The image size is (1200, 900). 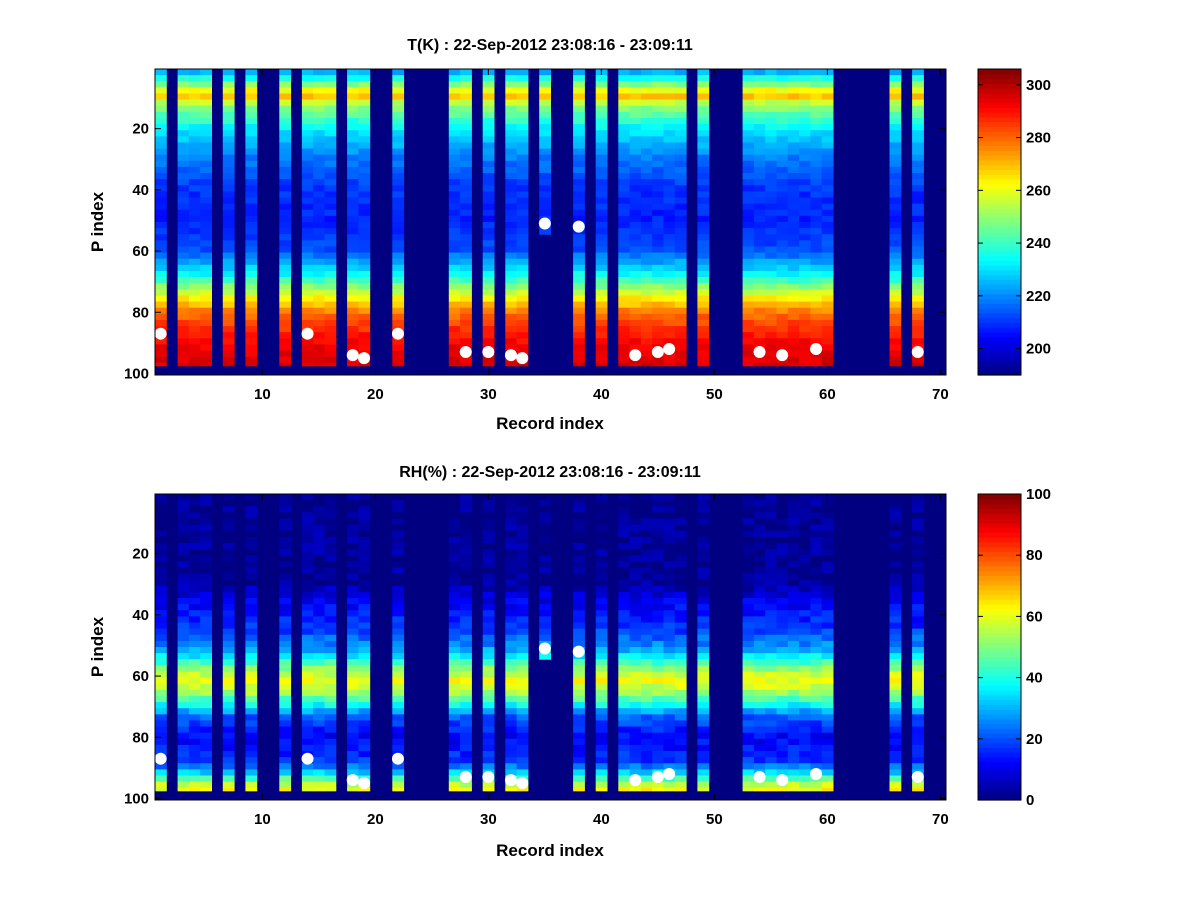 I want to click on y-tick-label: 60, so click(x=140, y=676).